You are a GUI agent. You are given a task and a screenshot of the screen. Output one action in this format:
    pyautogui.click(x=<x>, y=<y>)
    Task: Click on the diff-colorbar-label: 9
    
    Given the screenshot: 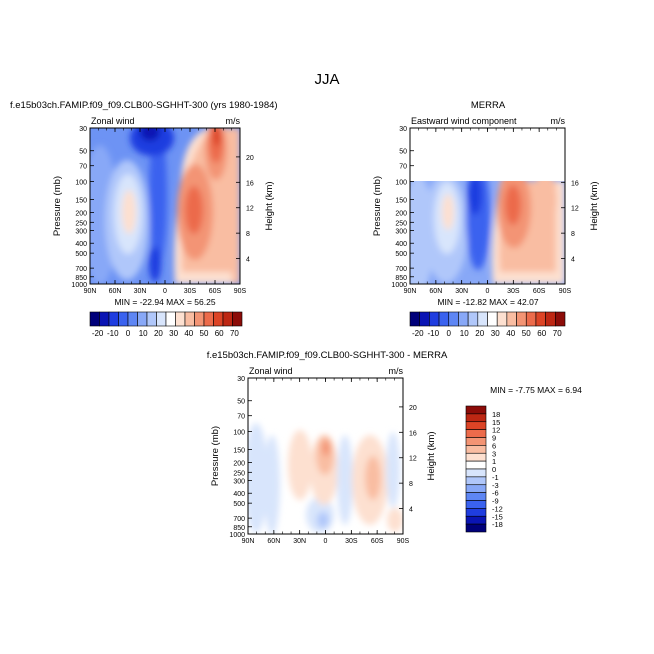 What is the action you would take?
    pyautogui.click(x=494, y=438)
    